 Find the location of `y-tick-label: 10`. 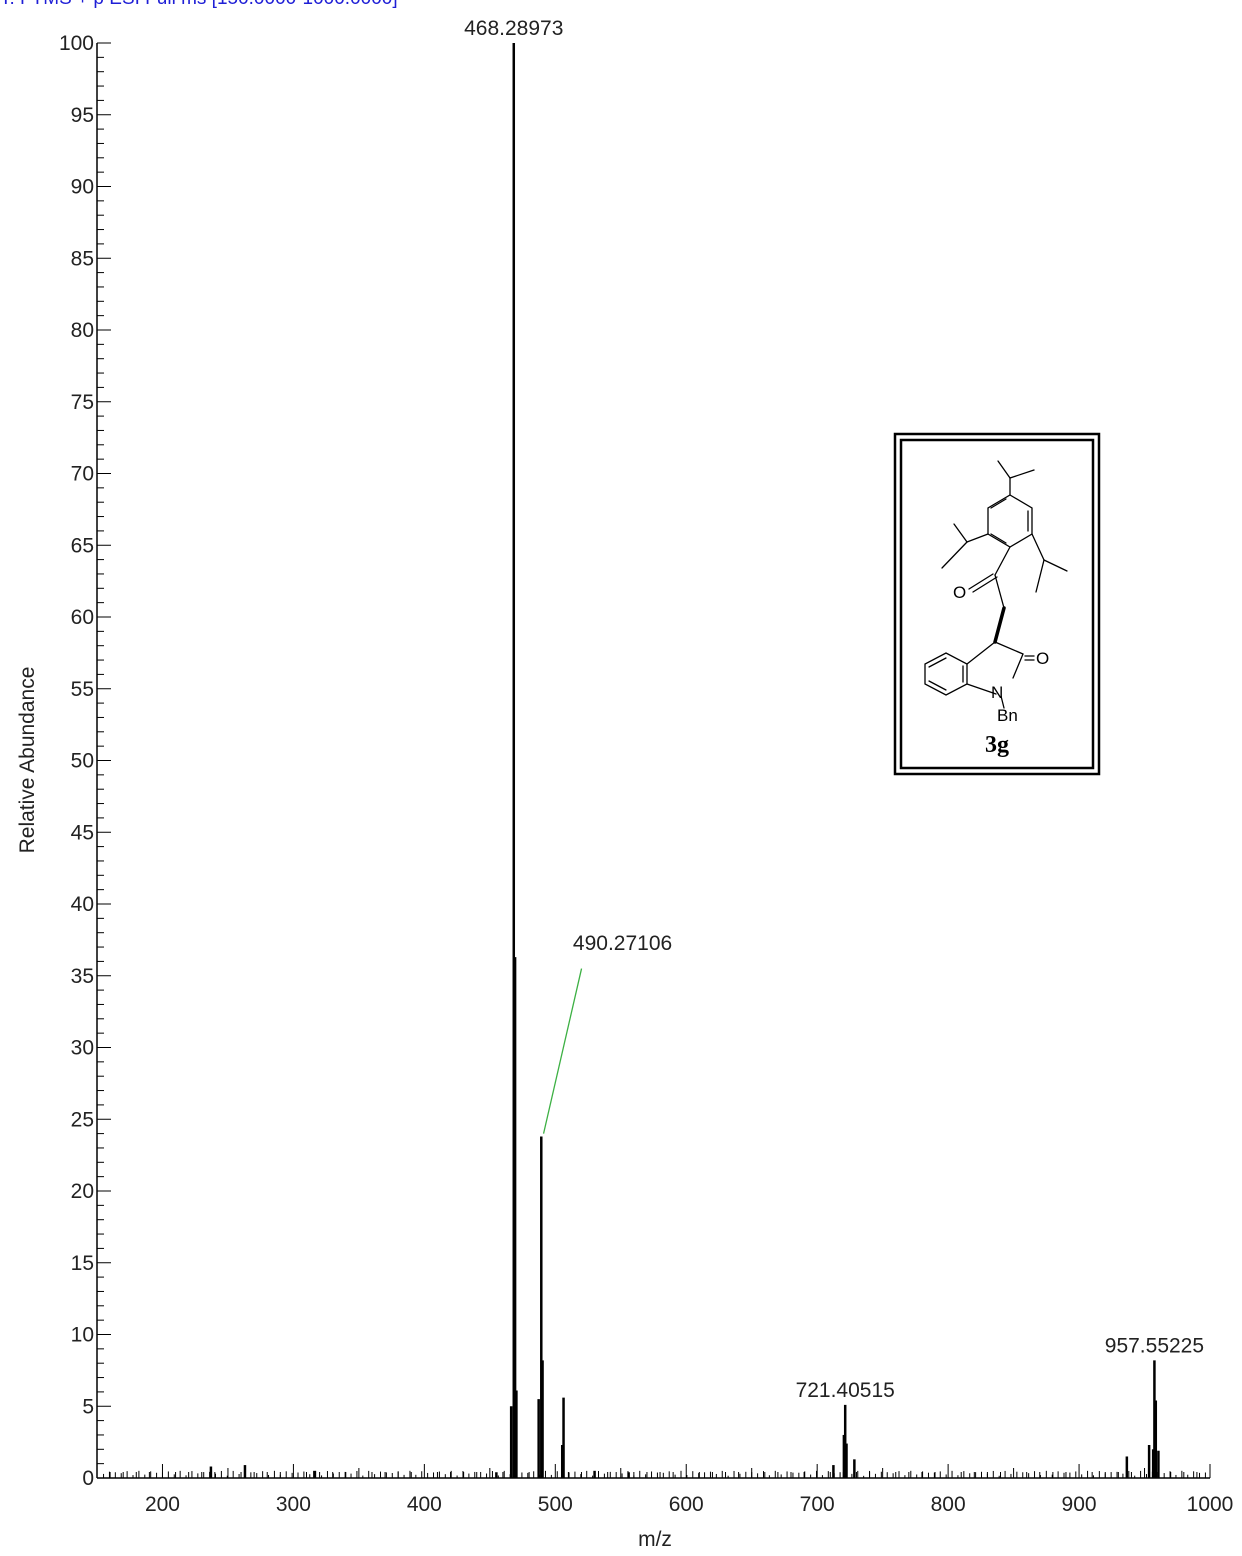

y-tick-label: 10 is located at coordinates (82, 1335).